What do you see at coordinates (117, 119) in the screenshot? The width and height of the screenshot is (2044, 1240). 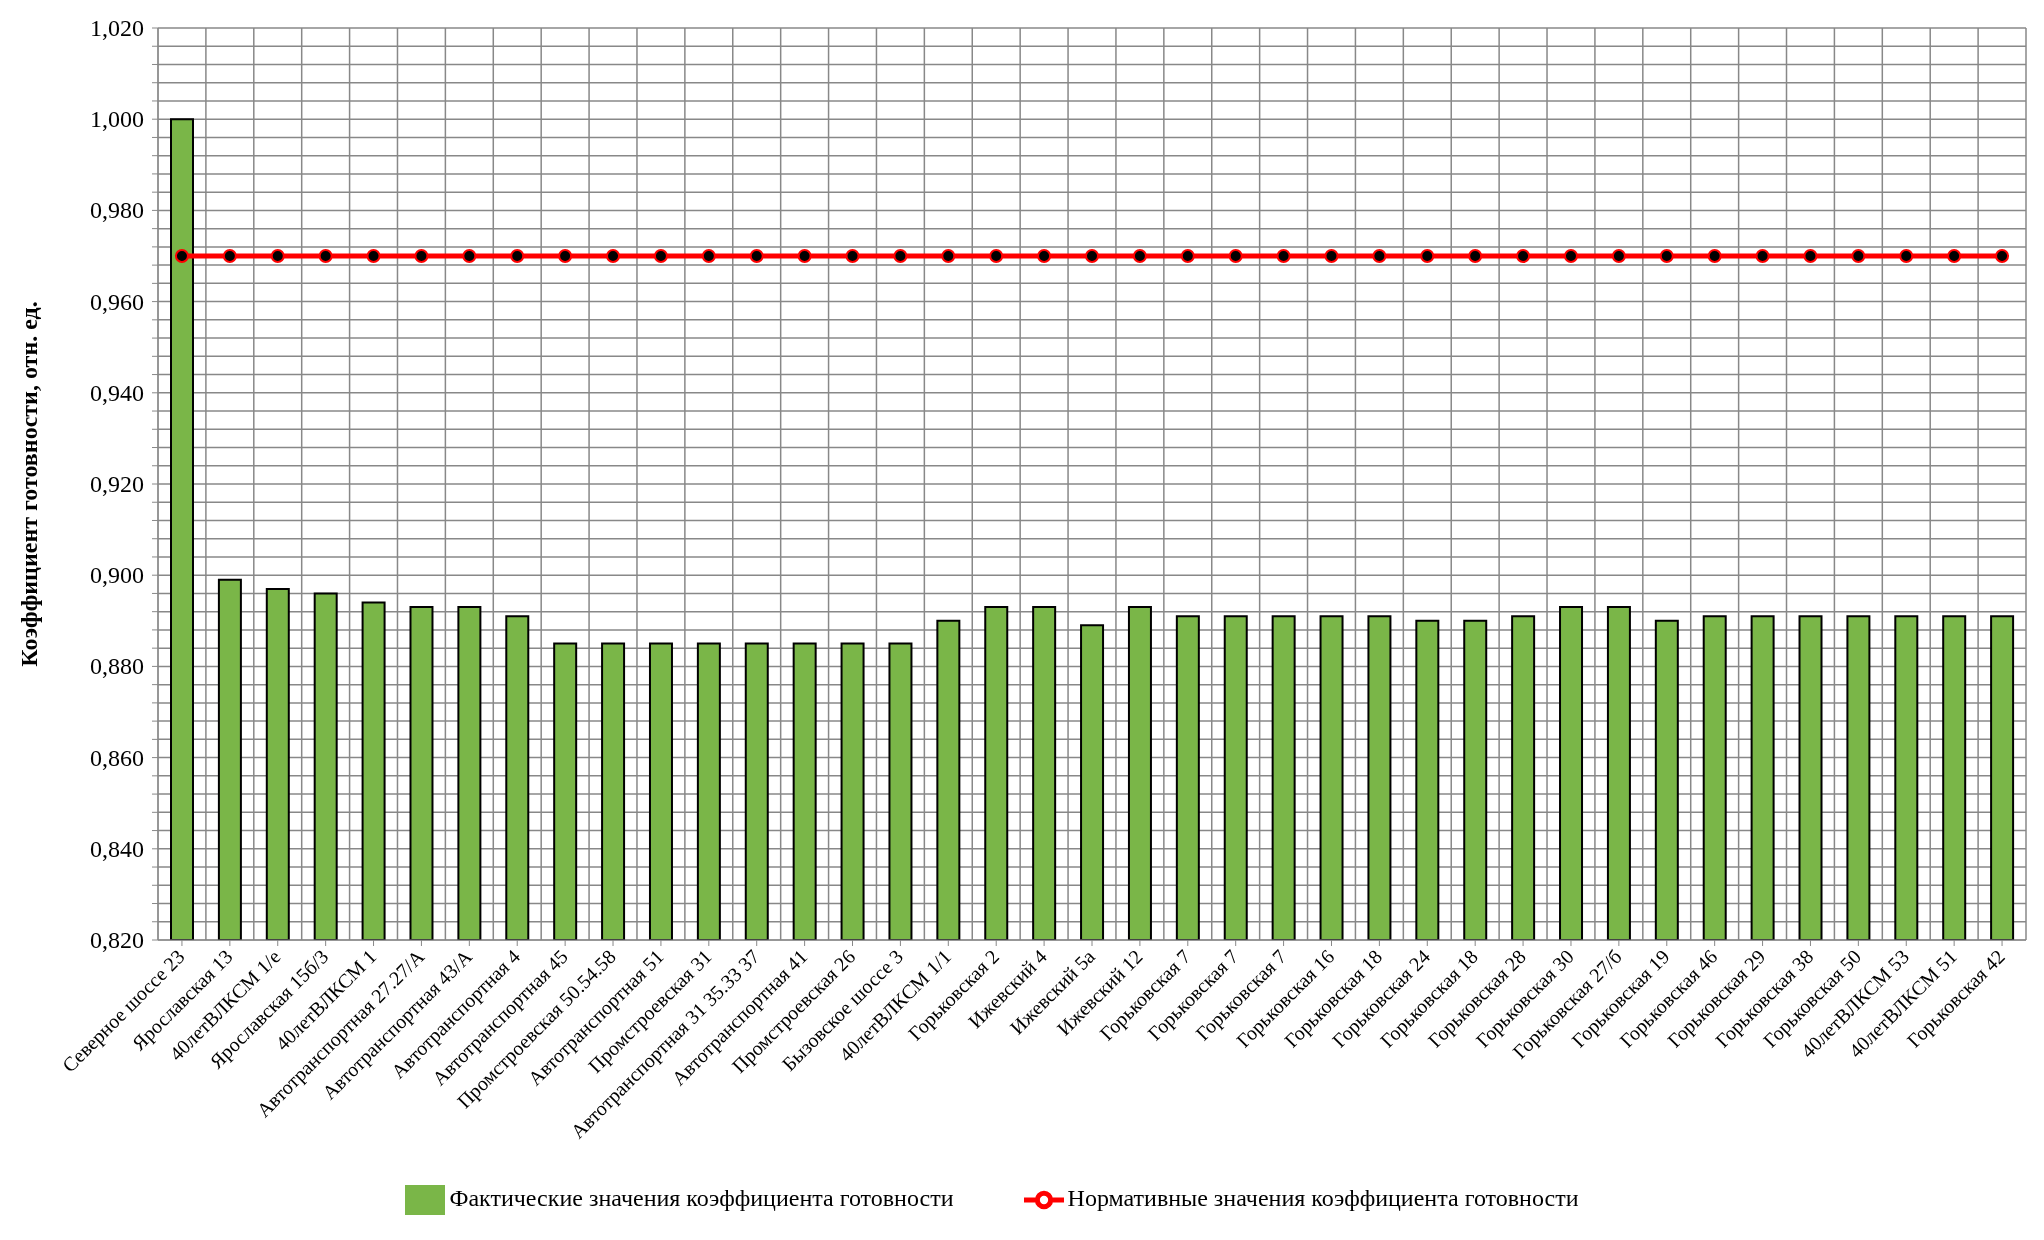 I see `y-tick-label: 1,000` at bounding box center [117, 119].